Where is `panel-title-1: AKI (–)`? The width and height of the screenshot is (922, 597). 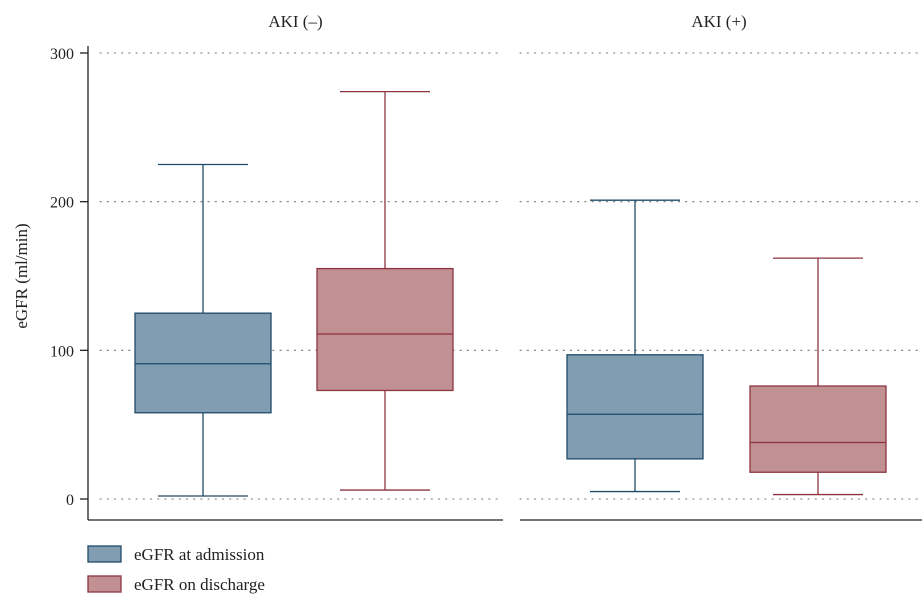
panel-title-1: AKI (–) is located at coordinates (295, 21).